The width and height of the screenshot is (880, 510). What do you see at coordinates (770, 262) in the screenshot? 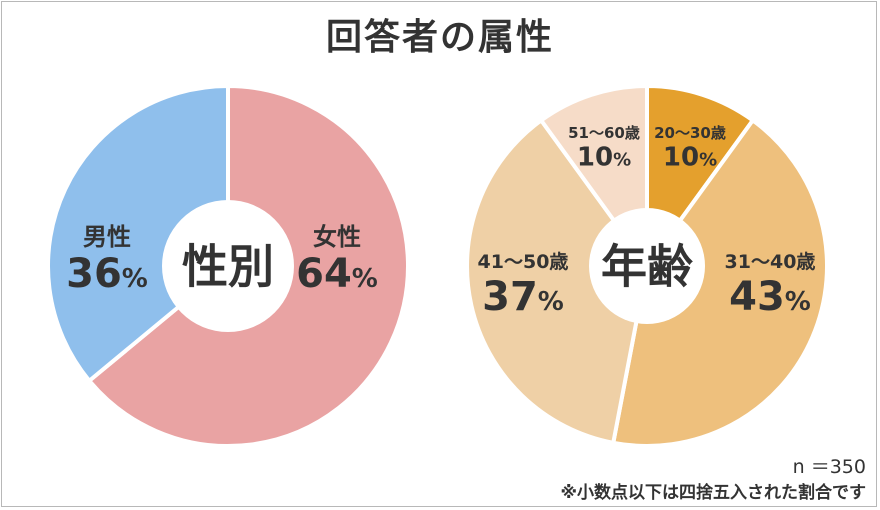
I see `slice-label: 31～40歳` at bounding box center [770, 262].